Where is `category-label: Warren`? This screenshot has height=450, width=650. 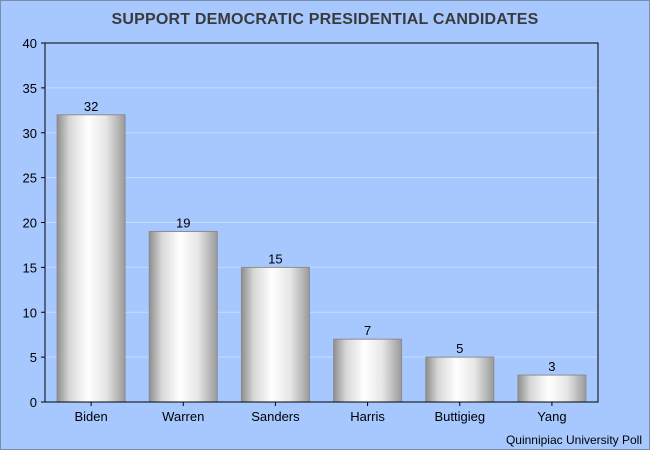 category-label: Warren is located at coordinates (183, 416).